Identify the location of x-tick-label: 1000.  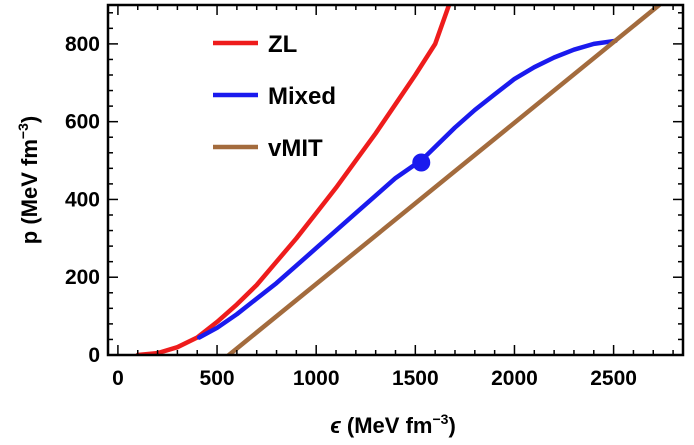
(316, 378).